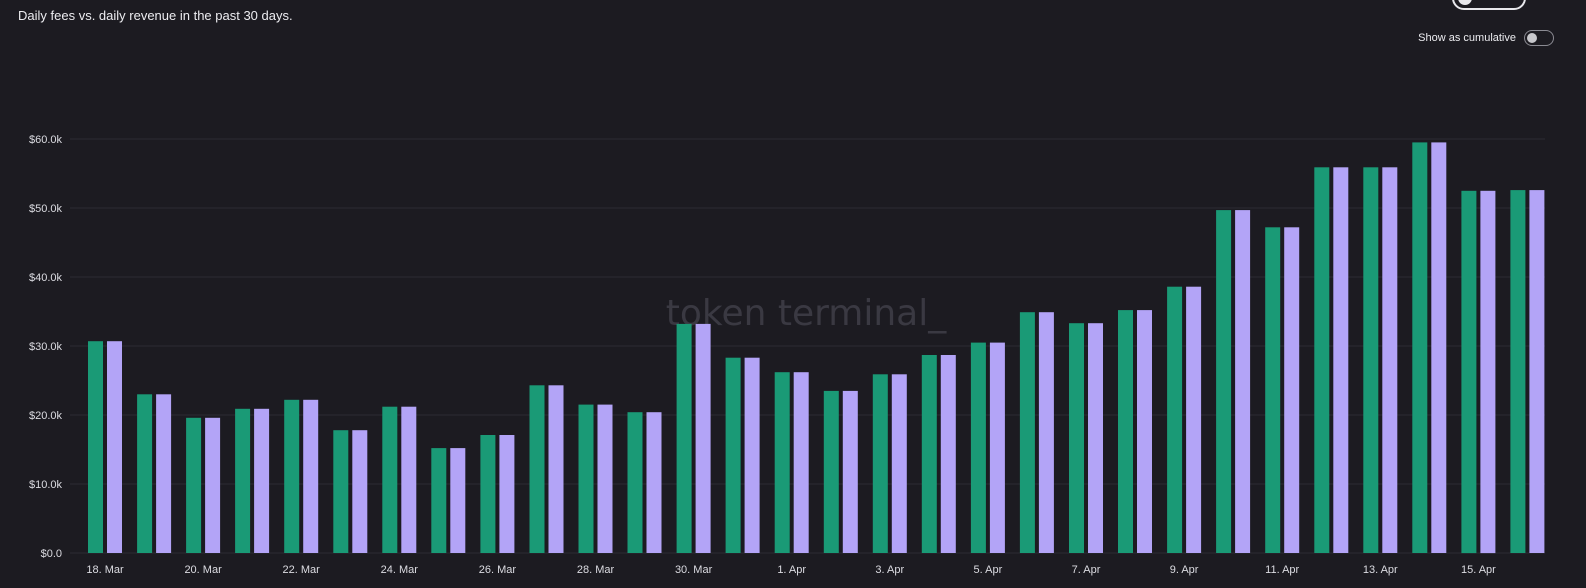  Describe the element at coordinates (46, 209) in the screenshot. I see `y-tick-label: $50.0k` at that location.